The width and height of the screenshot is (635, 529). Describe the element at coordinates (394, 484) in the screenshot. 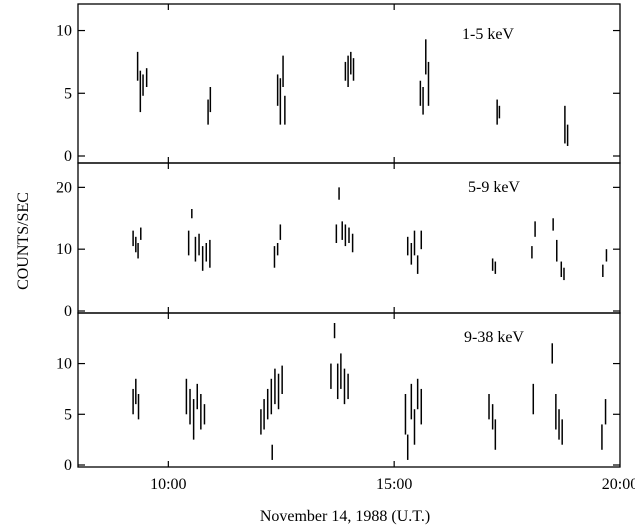

I see `x-tick-label: 15:00` at that location.